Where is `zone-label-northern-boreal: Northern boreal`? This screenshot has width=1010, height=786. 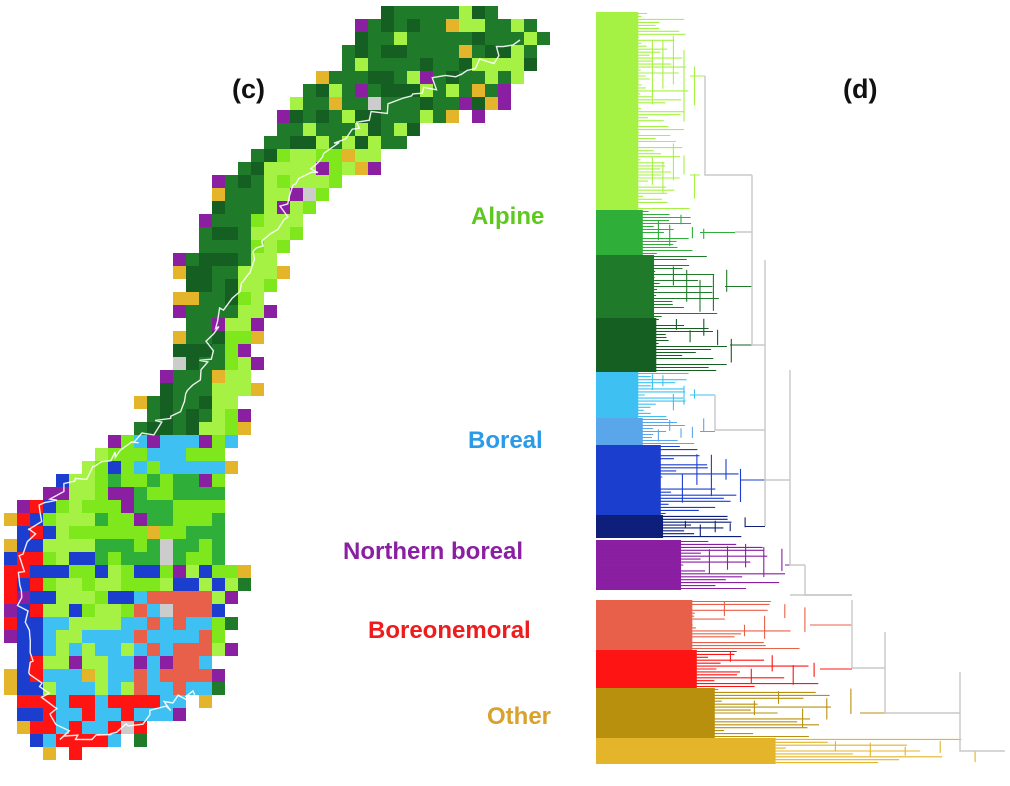 zone-label-northern-boreal: Northern boreal is located at coordinates (433, 551).